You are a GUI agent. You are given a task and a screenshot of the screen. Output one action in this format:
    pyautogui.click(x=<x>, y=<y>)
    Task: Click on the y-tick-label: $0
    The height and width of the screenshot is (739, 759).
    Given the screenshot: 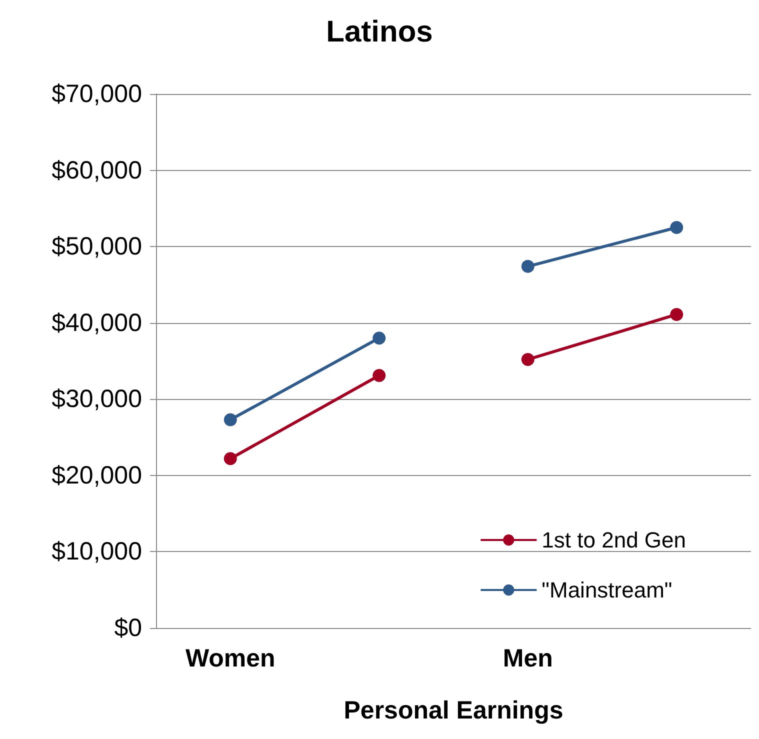 What is the action you would take?
    pyautogui.click(x=128, y=628)
    